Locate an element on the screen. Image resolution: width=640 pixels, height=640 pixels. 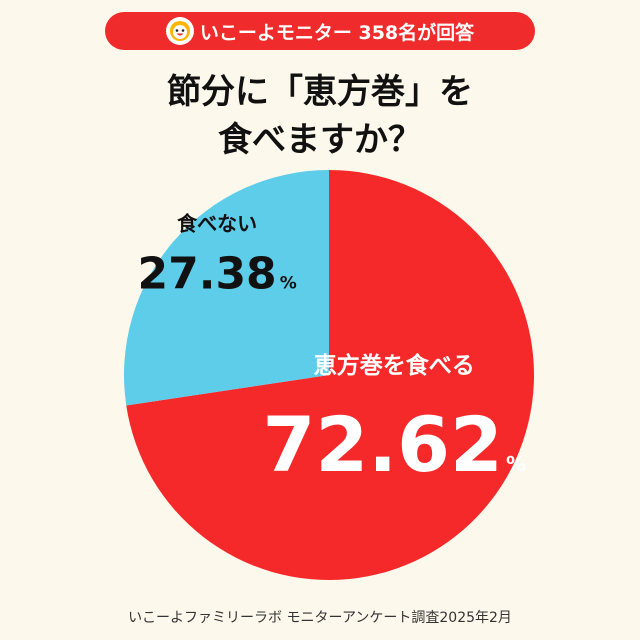
page-title-line1: 節分に「恵方巻」を is located at coordinates (320, 92).